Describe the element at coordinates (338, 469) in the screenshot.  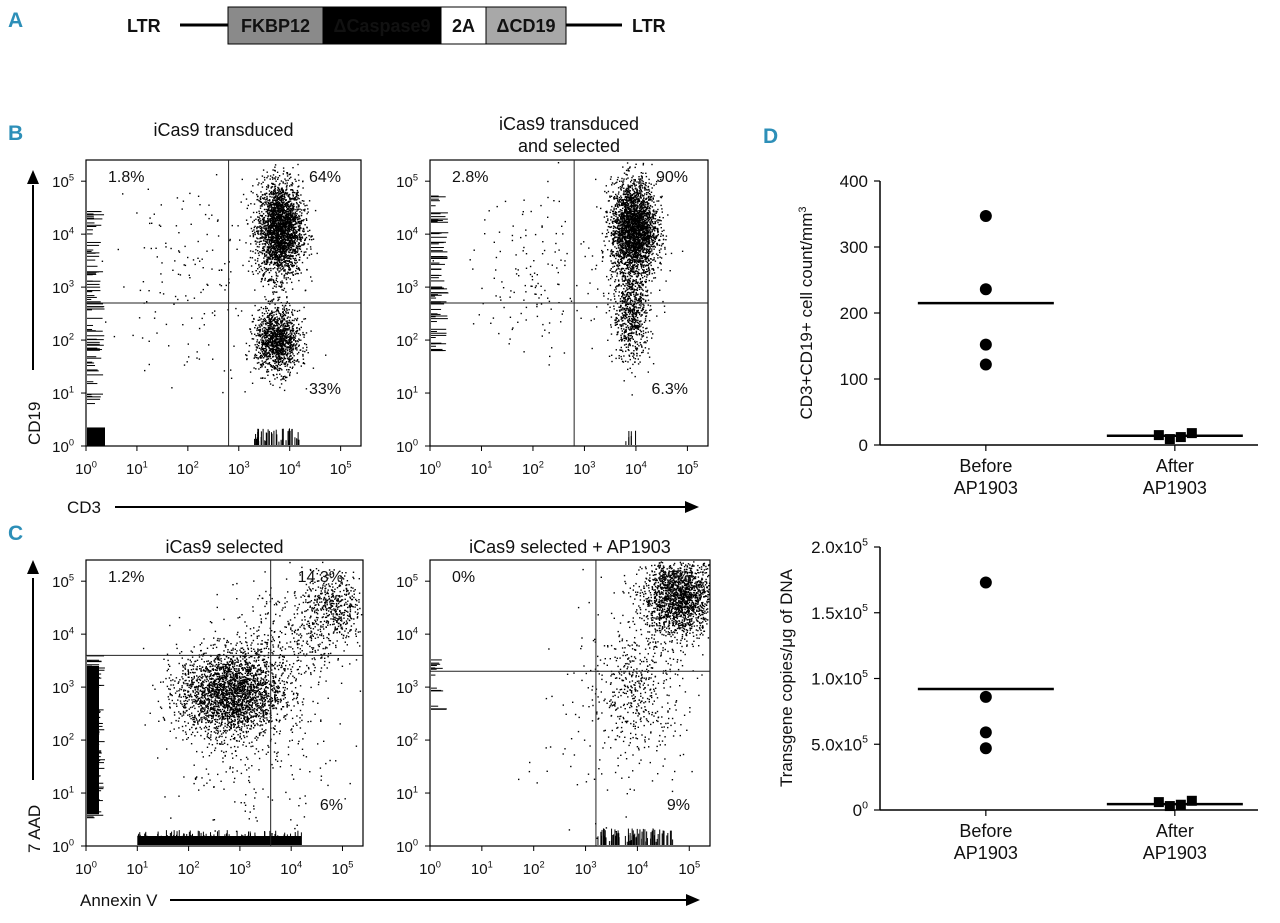
I see `x-tick-label-base: 10` at that location.